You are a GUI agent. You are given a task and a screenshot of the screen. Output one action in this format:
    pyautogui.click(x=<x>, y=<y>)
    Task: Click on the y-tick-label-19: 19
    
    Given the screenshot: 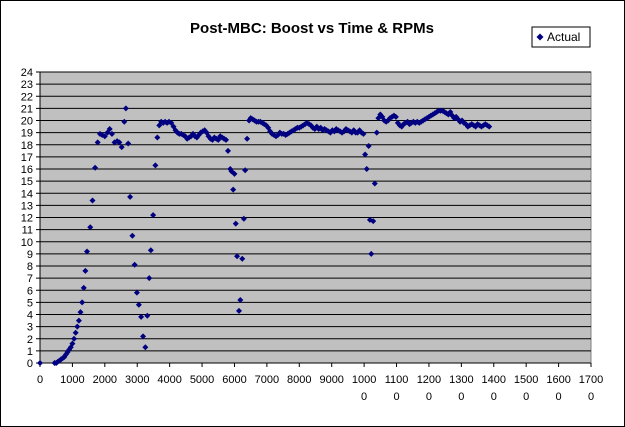 What is the action you would take?
    pyautogui.click(x=27, y=134)
    